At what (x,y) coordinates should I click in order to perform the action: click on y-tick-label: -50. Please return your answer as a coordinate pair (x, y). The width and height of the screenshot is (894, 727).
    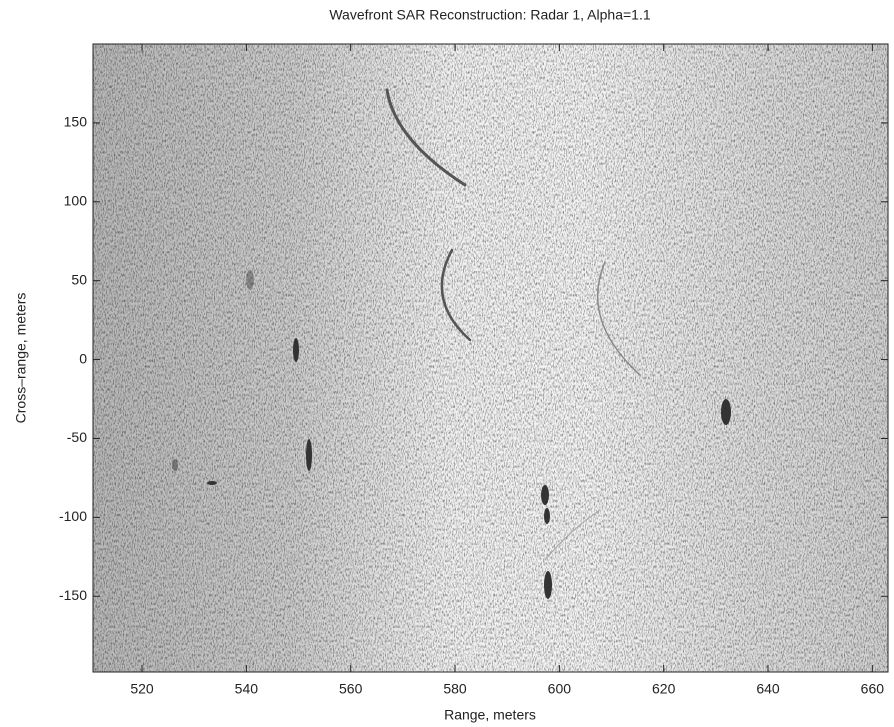
    Looking at the image, I should click on (77, 437).